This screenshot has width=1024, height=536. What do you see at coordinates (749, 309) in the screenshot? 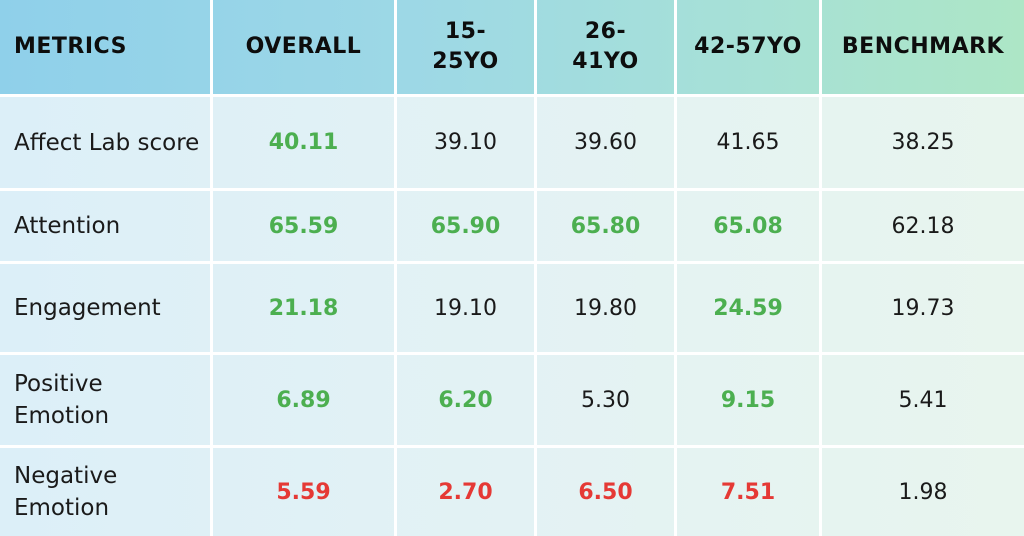
I see `value-cell: 24.59` at bounding box center [749, 309].